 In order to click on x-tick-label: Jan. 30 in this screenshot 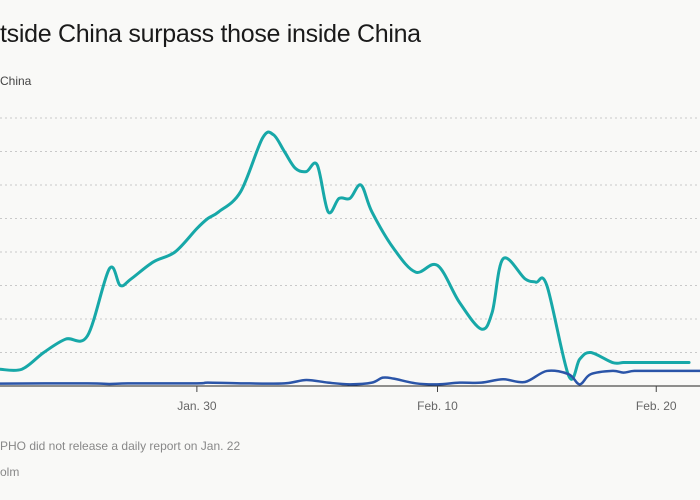, I will do `click(197, 406)`.